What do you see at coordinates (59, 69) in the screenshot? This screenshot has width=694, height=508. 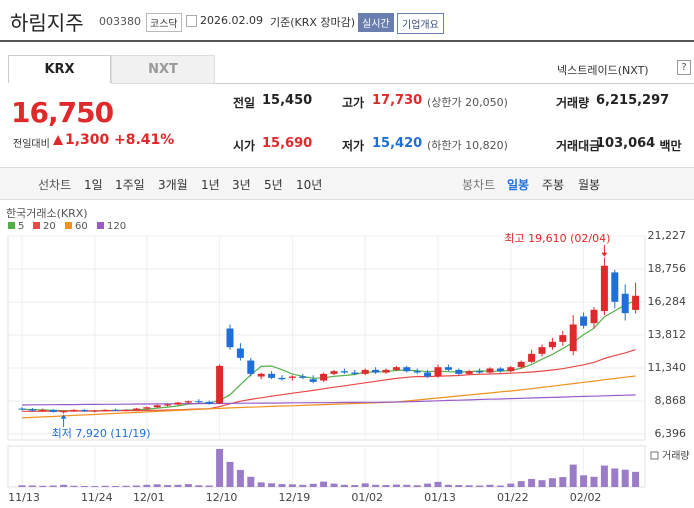 I see `krx-tab: KRX` at bounding box center [59, 69].